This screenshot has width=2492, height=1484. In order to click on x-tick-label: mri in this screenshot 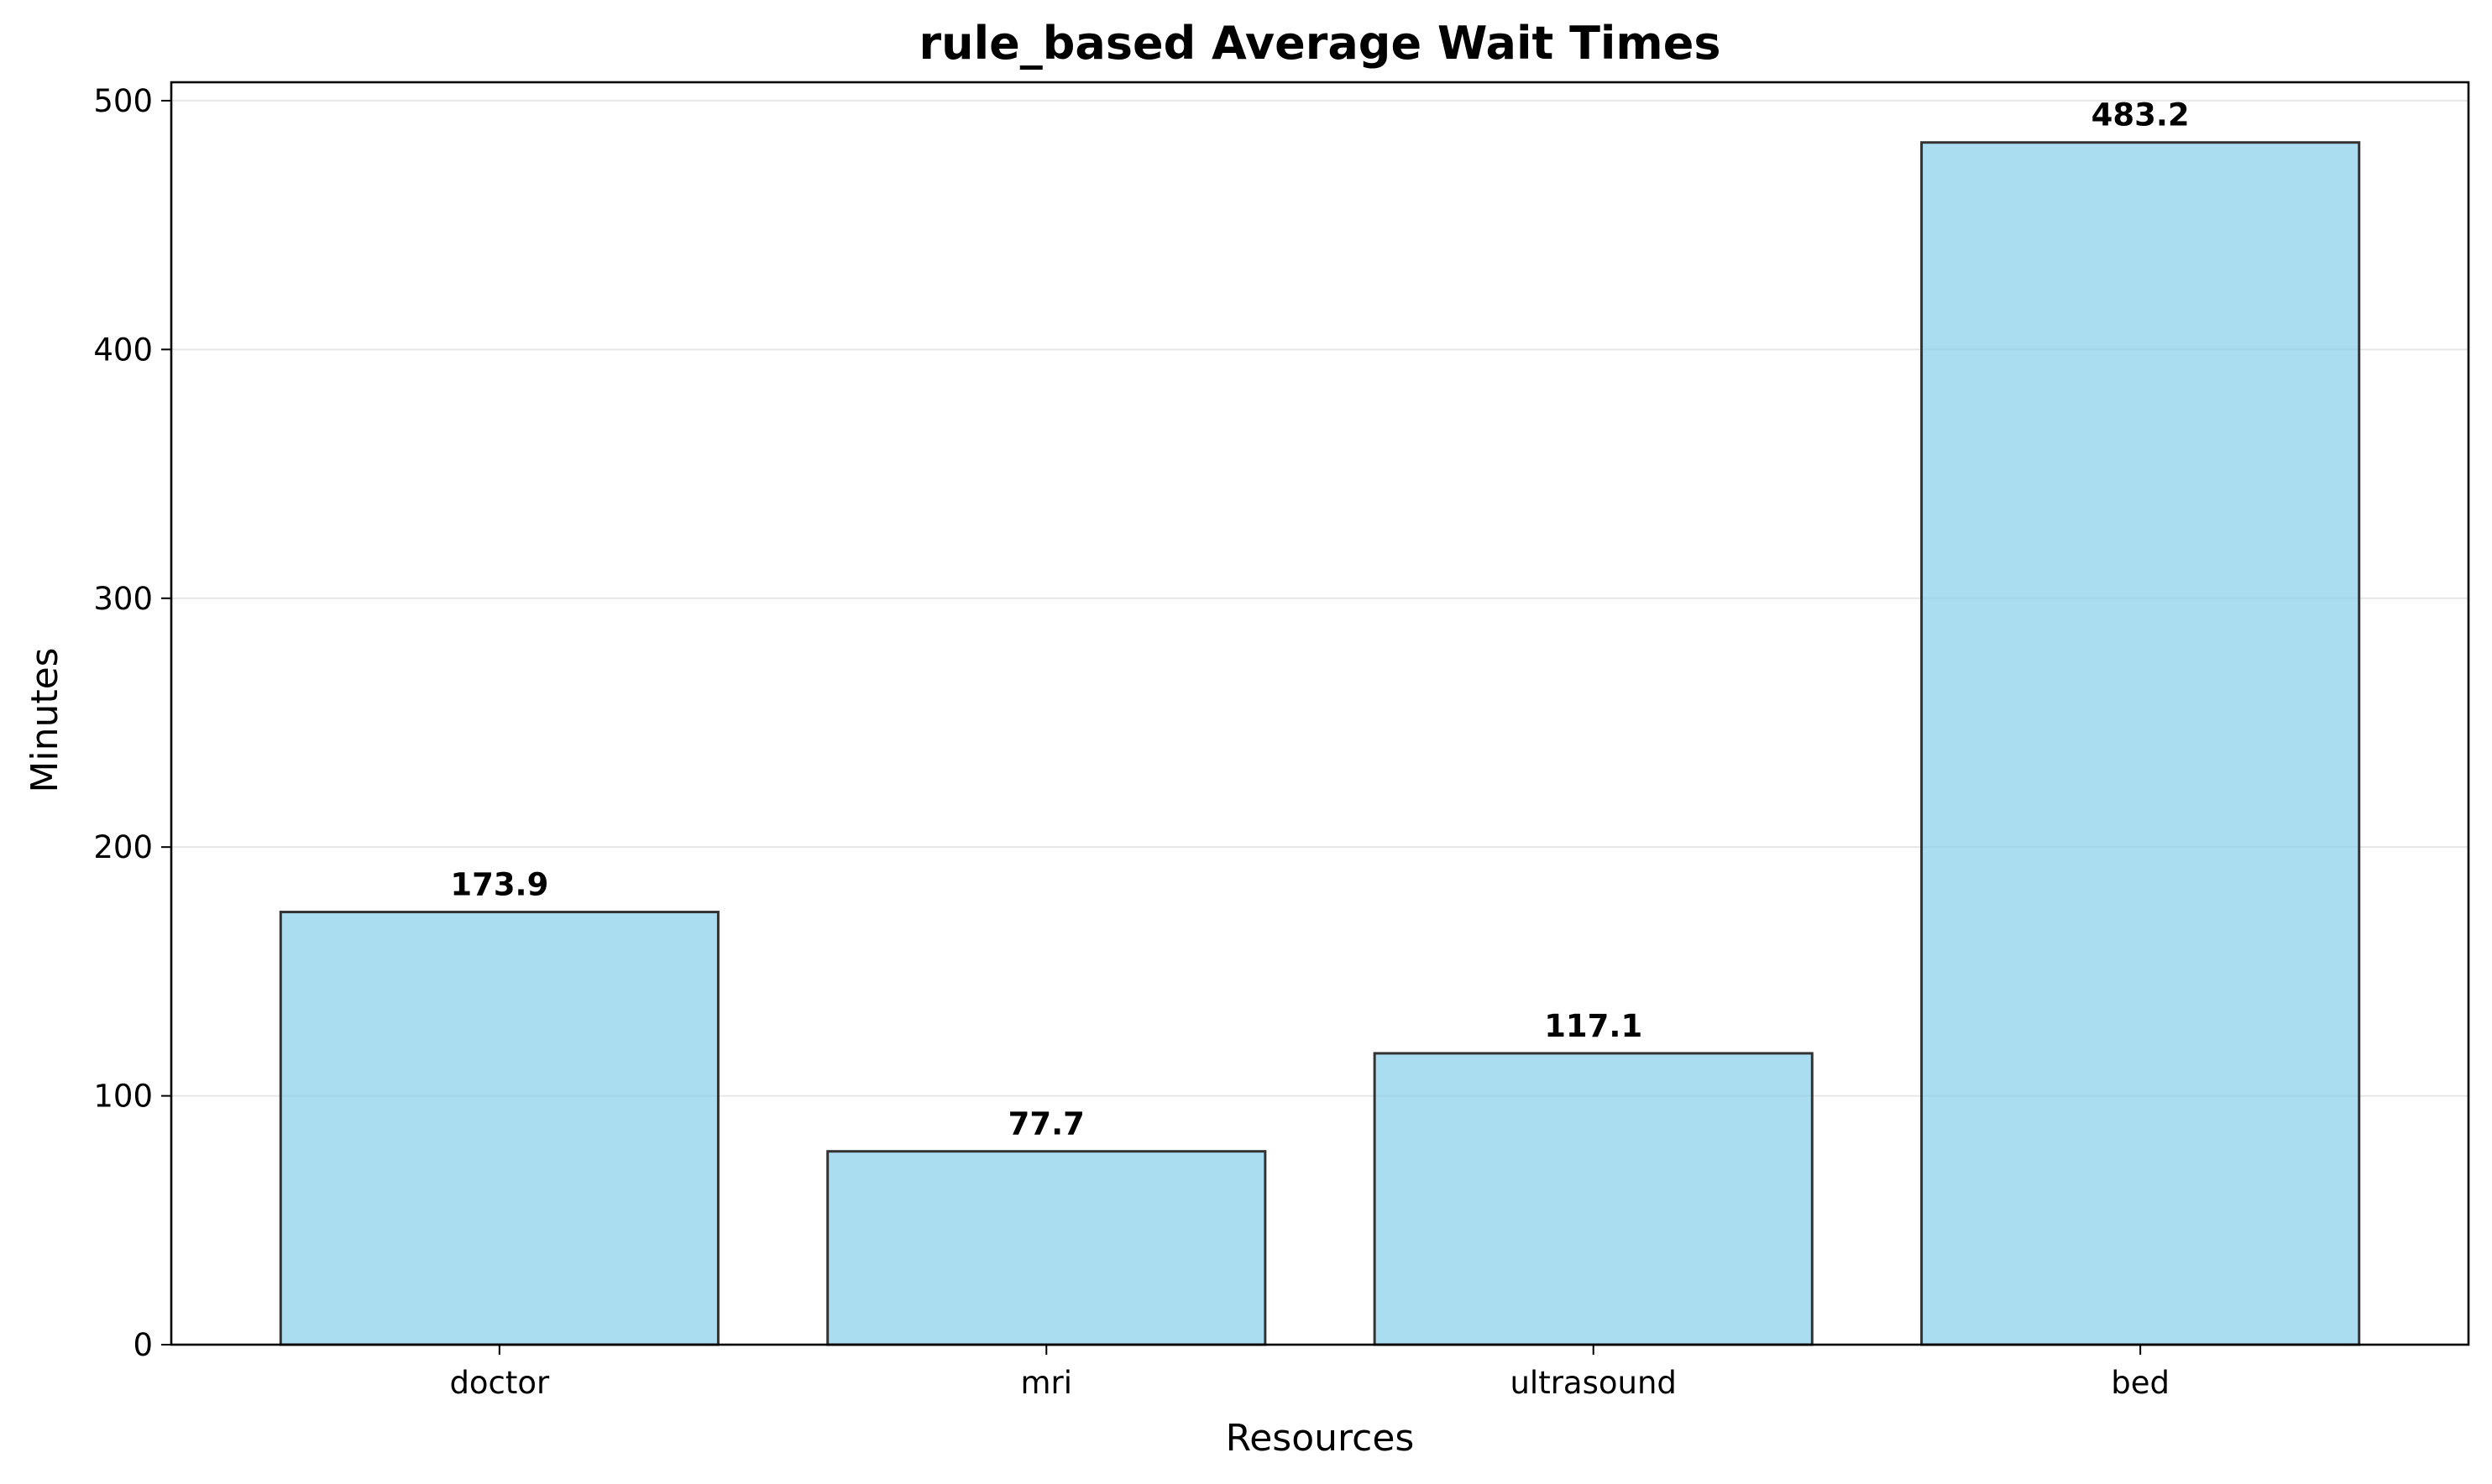, I will do `click(1047, 1383)`.